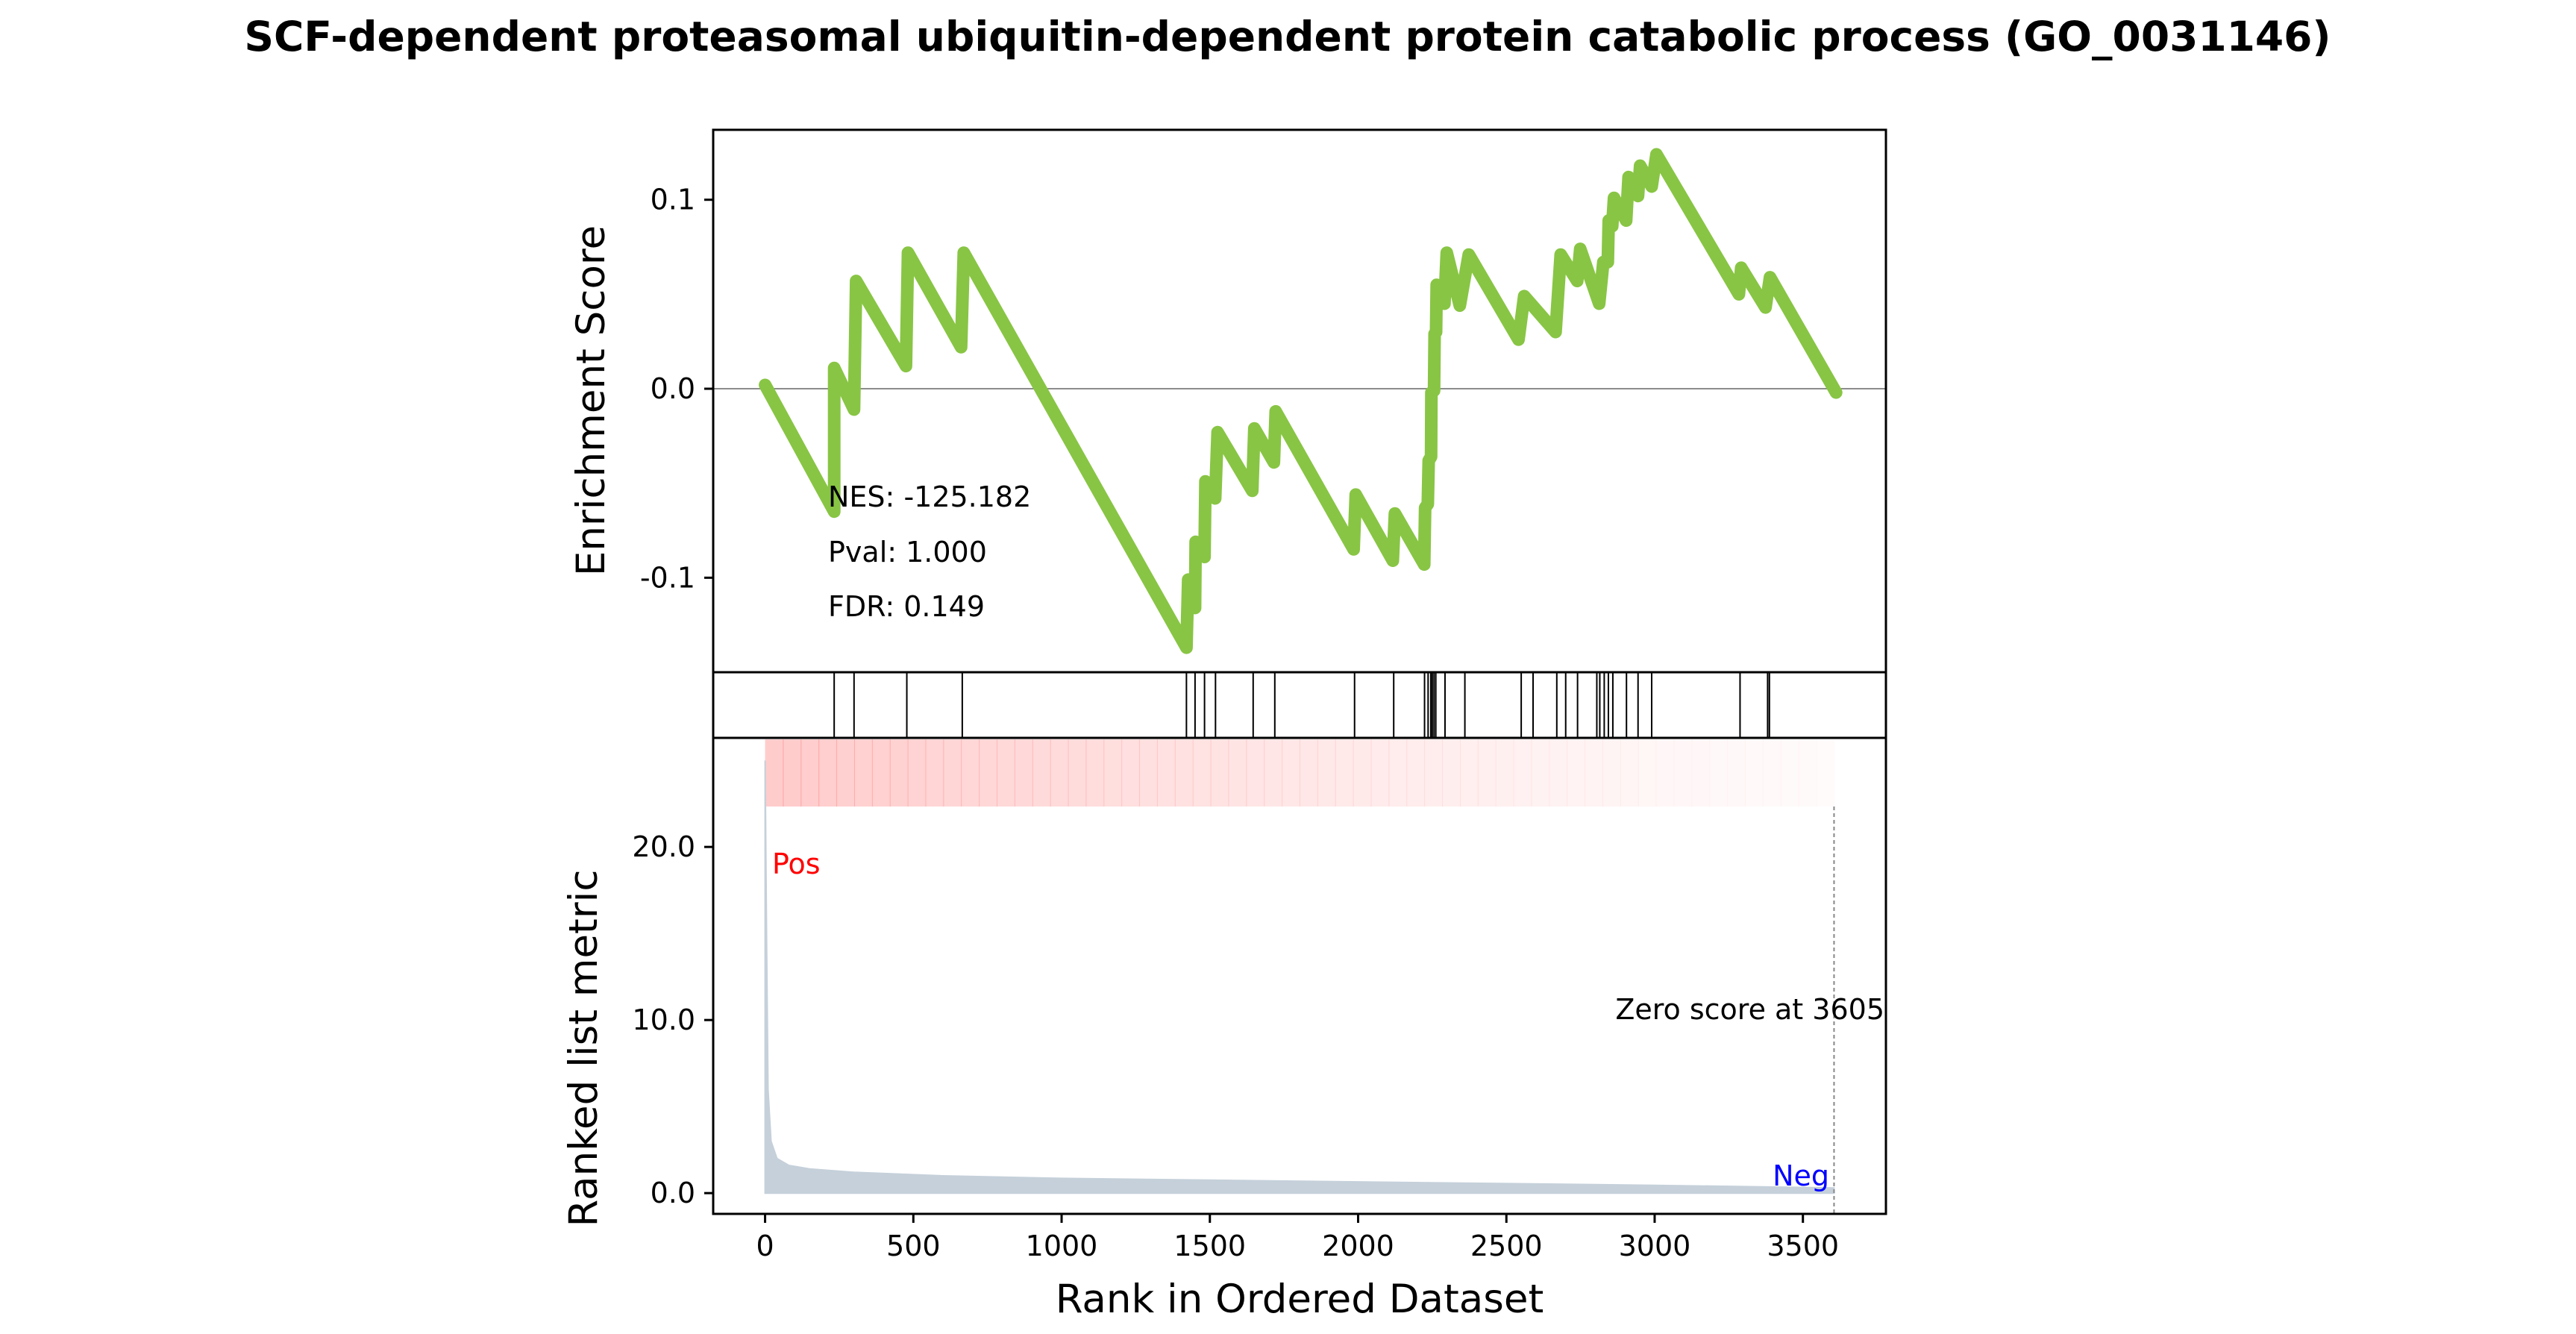 This screenshot has width=2576, height=1334. I want to click on ranked-heat-bar, so click(1300, 773).